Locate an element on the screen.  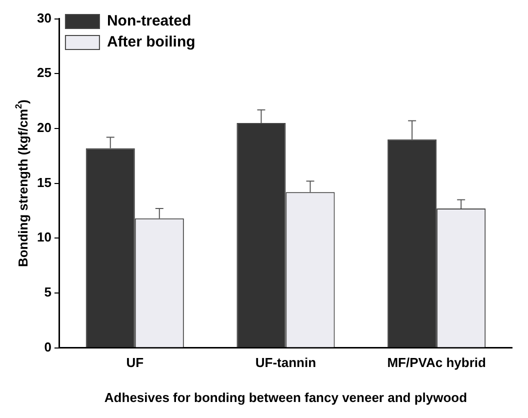
y-axis-title: Bonding strength (kgf/cm2) is located at coordinates (22, 184).